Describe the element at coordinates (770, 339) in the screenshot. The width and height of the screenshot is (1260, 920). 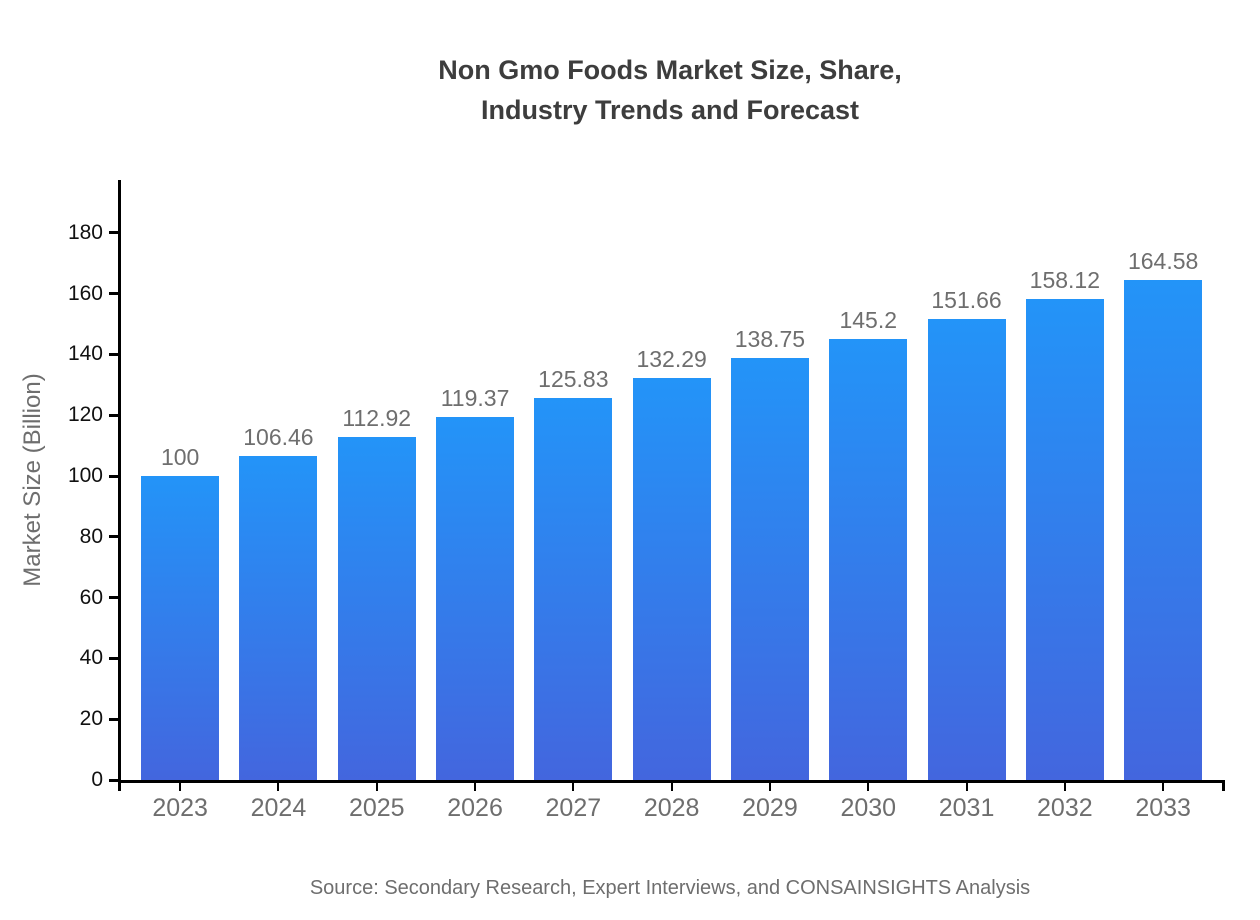
I see `bar-value-label: 138.75` at that location.